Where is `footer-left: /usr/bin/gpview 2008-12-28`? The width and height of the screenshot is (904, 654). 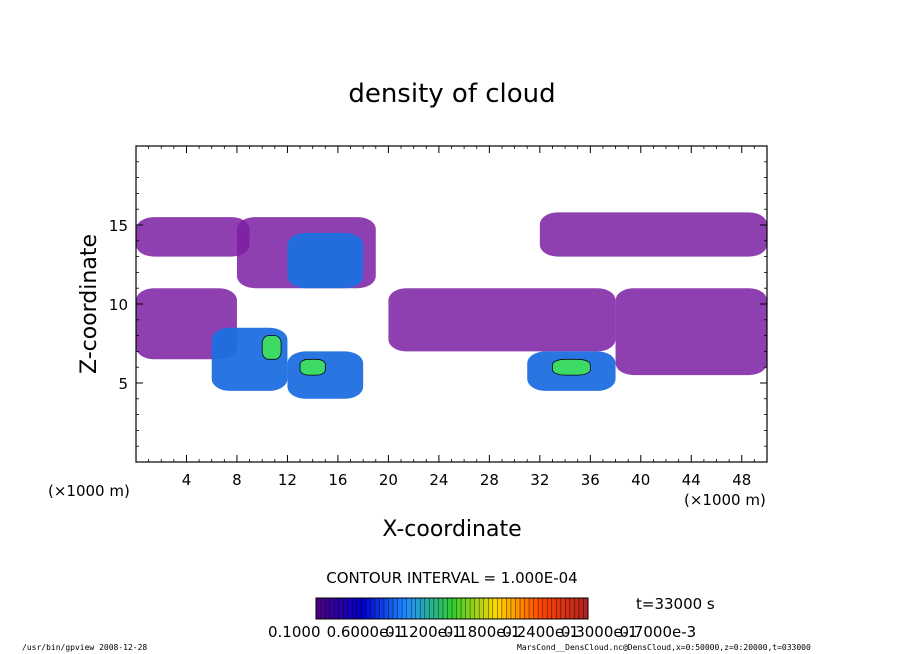 footer-left: /usr/bin/gpview 2008-12-28 is located at coordinates (84, 647).